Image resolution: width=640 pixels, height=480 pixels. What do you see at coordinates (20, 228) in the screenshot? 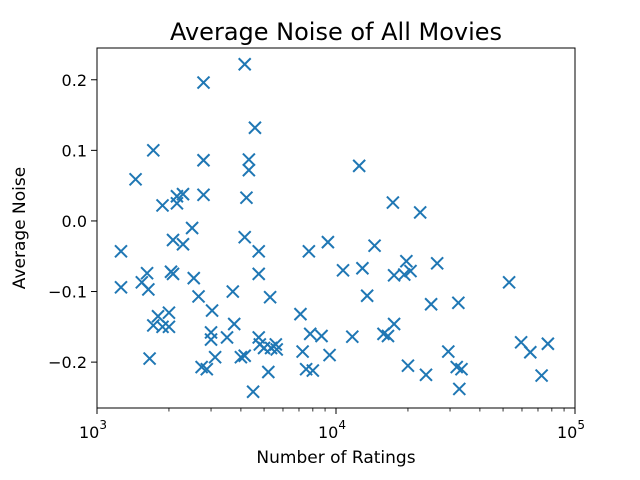
I see `y-axis-label: Average Noise` at bounding box center [20, 228].